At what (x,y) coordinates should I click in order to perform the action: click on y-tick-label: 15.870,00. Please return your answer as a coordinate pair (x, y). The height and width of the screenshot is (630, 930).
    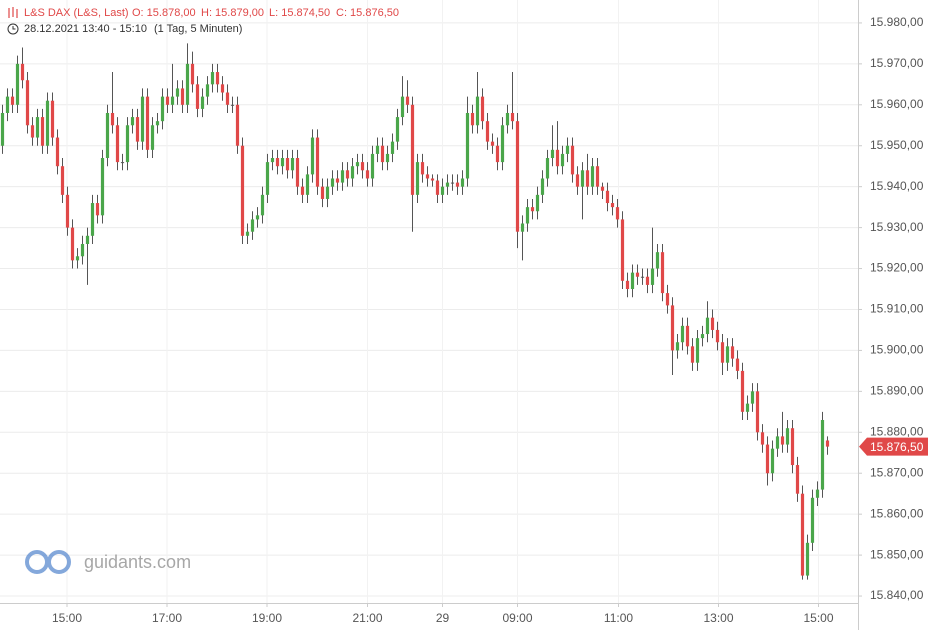
    Looking at the image, I should click on (897, 472).